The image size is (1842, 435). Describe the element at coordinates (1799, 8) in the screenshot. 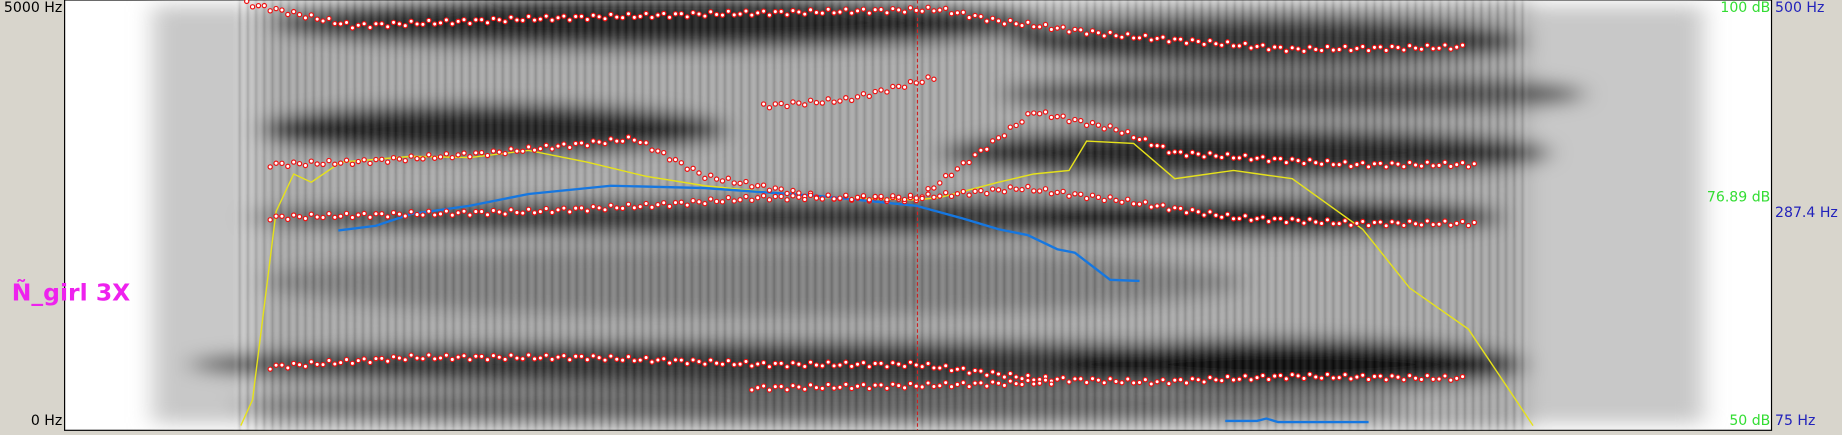

I see `pitch-top: 500 Hz` at that location.